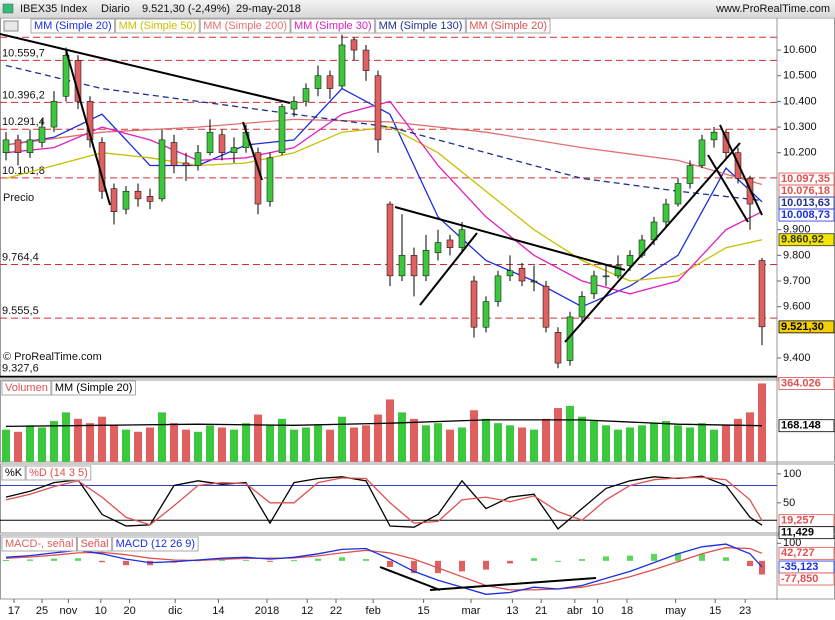  I want to click on level-label: 10.396,2, so click(23, 95).